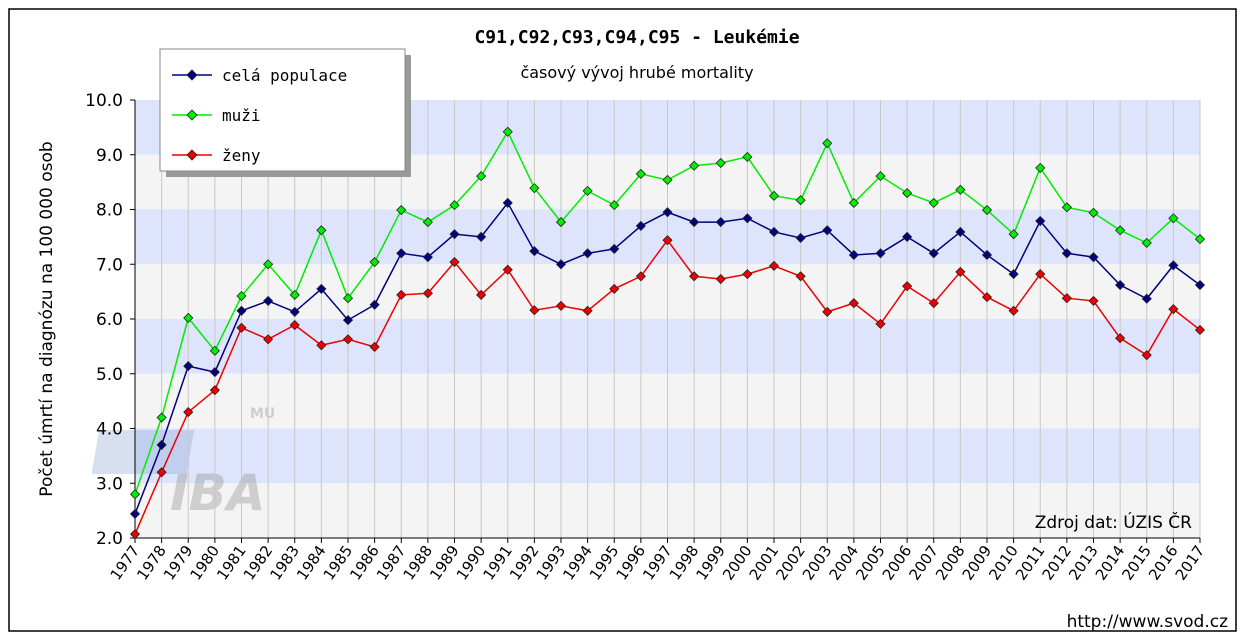  Describe the element at coordinates (282, 110) in the screenshot. I see `legend-box` at that location.